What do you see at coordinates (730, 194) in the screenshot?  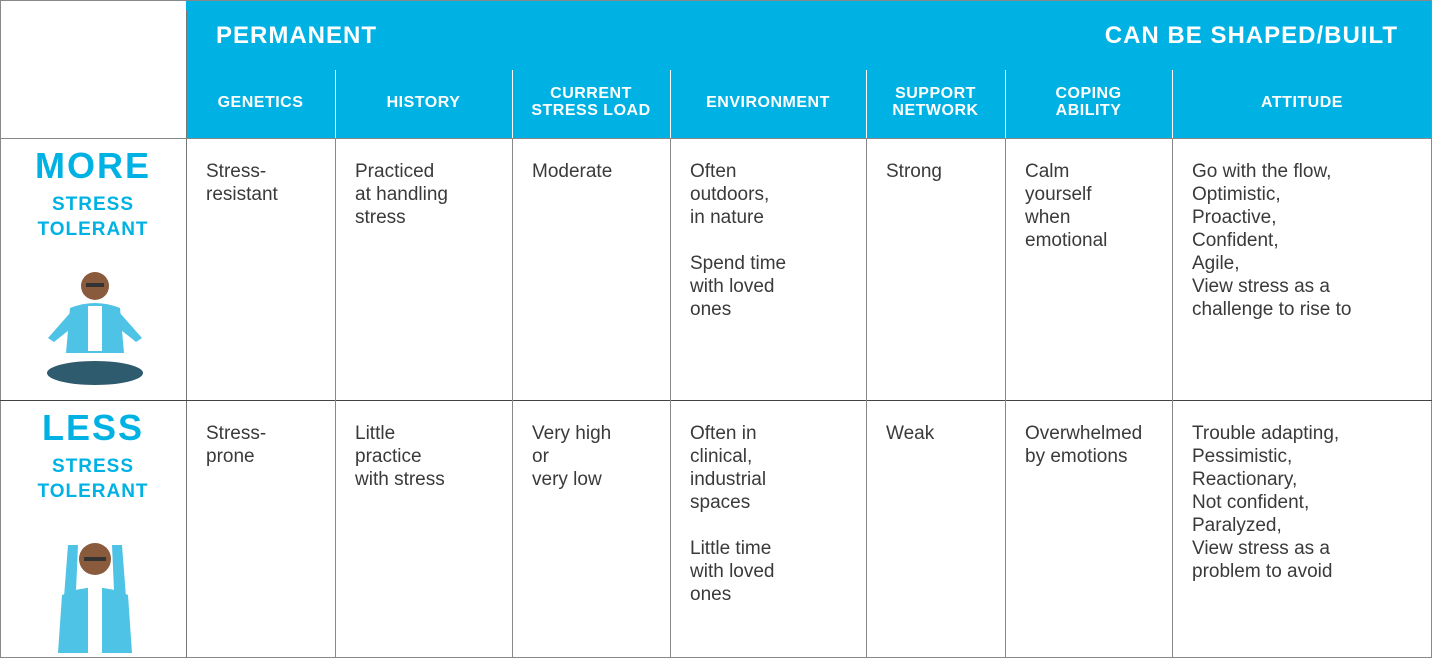 I see `cell-line: outdoors,` at bounding box center [730, 194].